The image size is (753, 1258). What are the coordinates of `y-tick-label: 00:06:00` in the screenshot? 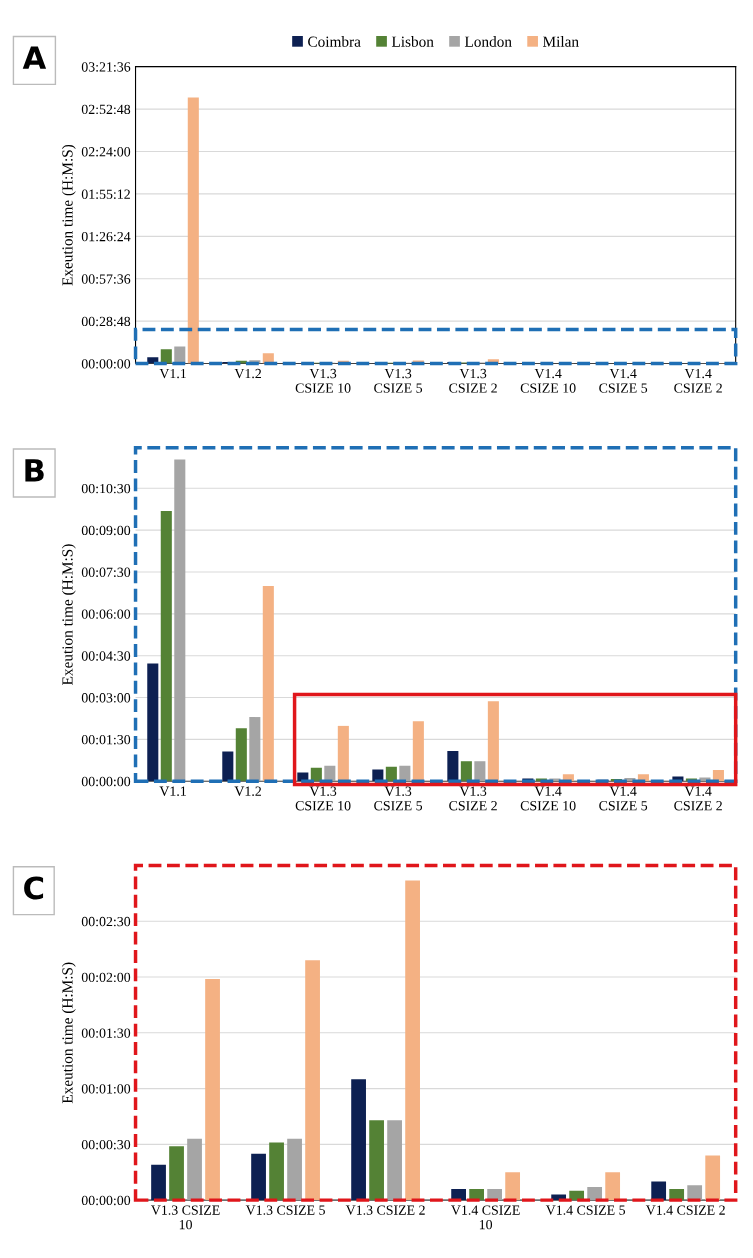 It's located at (106, 614).